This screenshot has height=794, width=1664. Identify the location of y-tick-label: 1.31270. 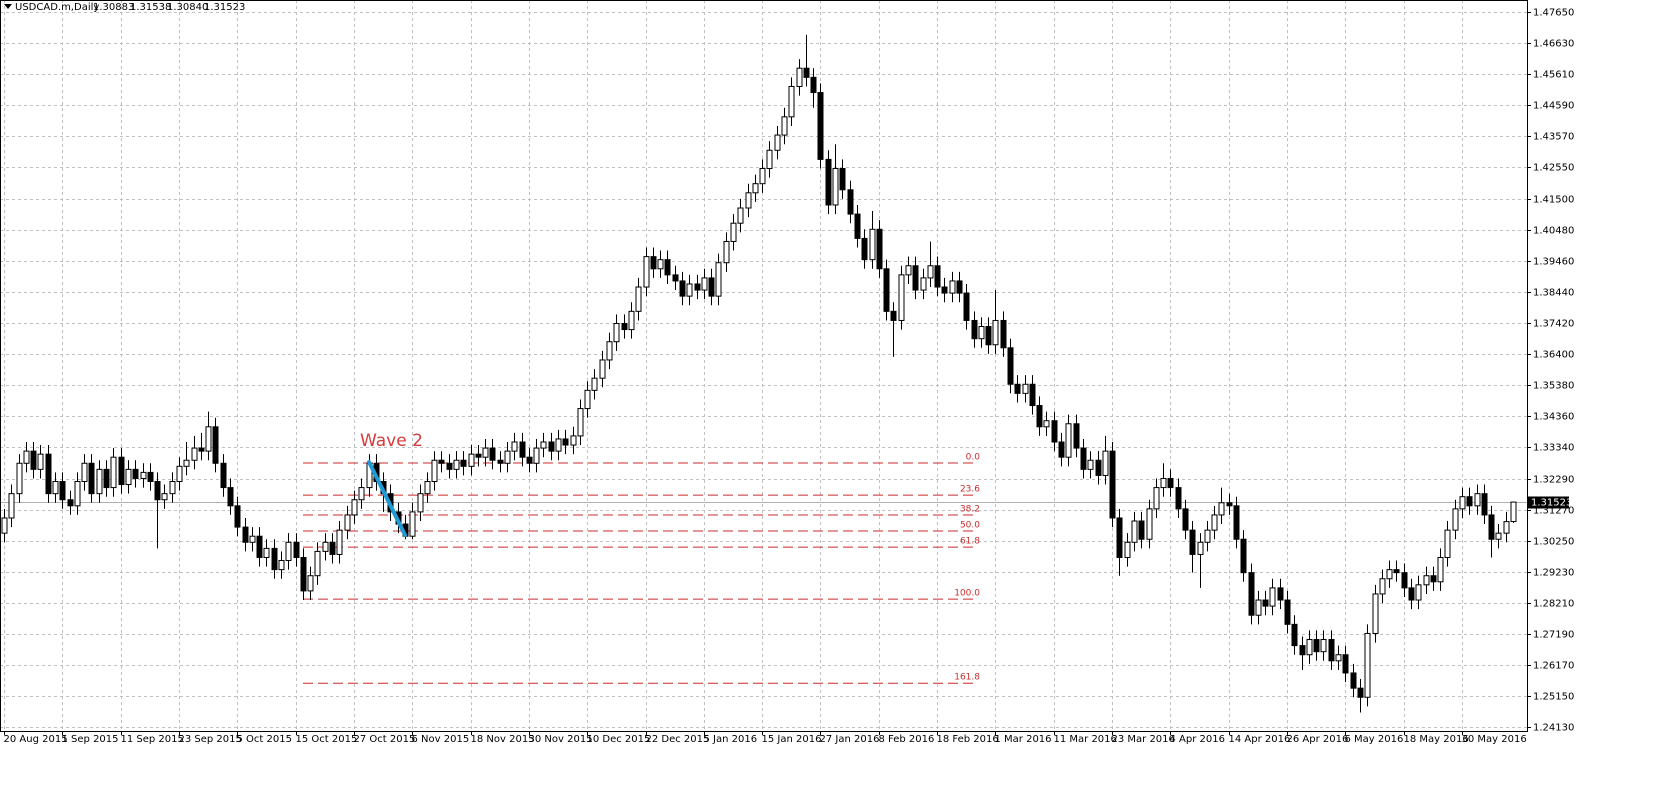
(1553, 511).